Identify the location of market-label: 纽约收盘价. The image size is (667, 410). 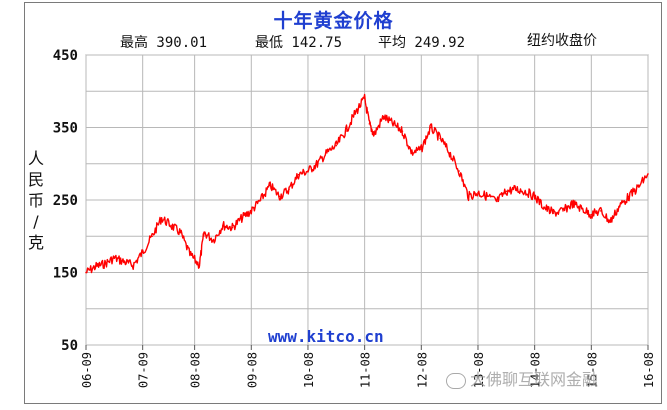
(562, 41).